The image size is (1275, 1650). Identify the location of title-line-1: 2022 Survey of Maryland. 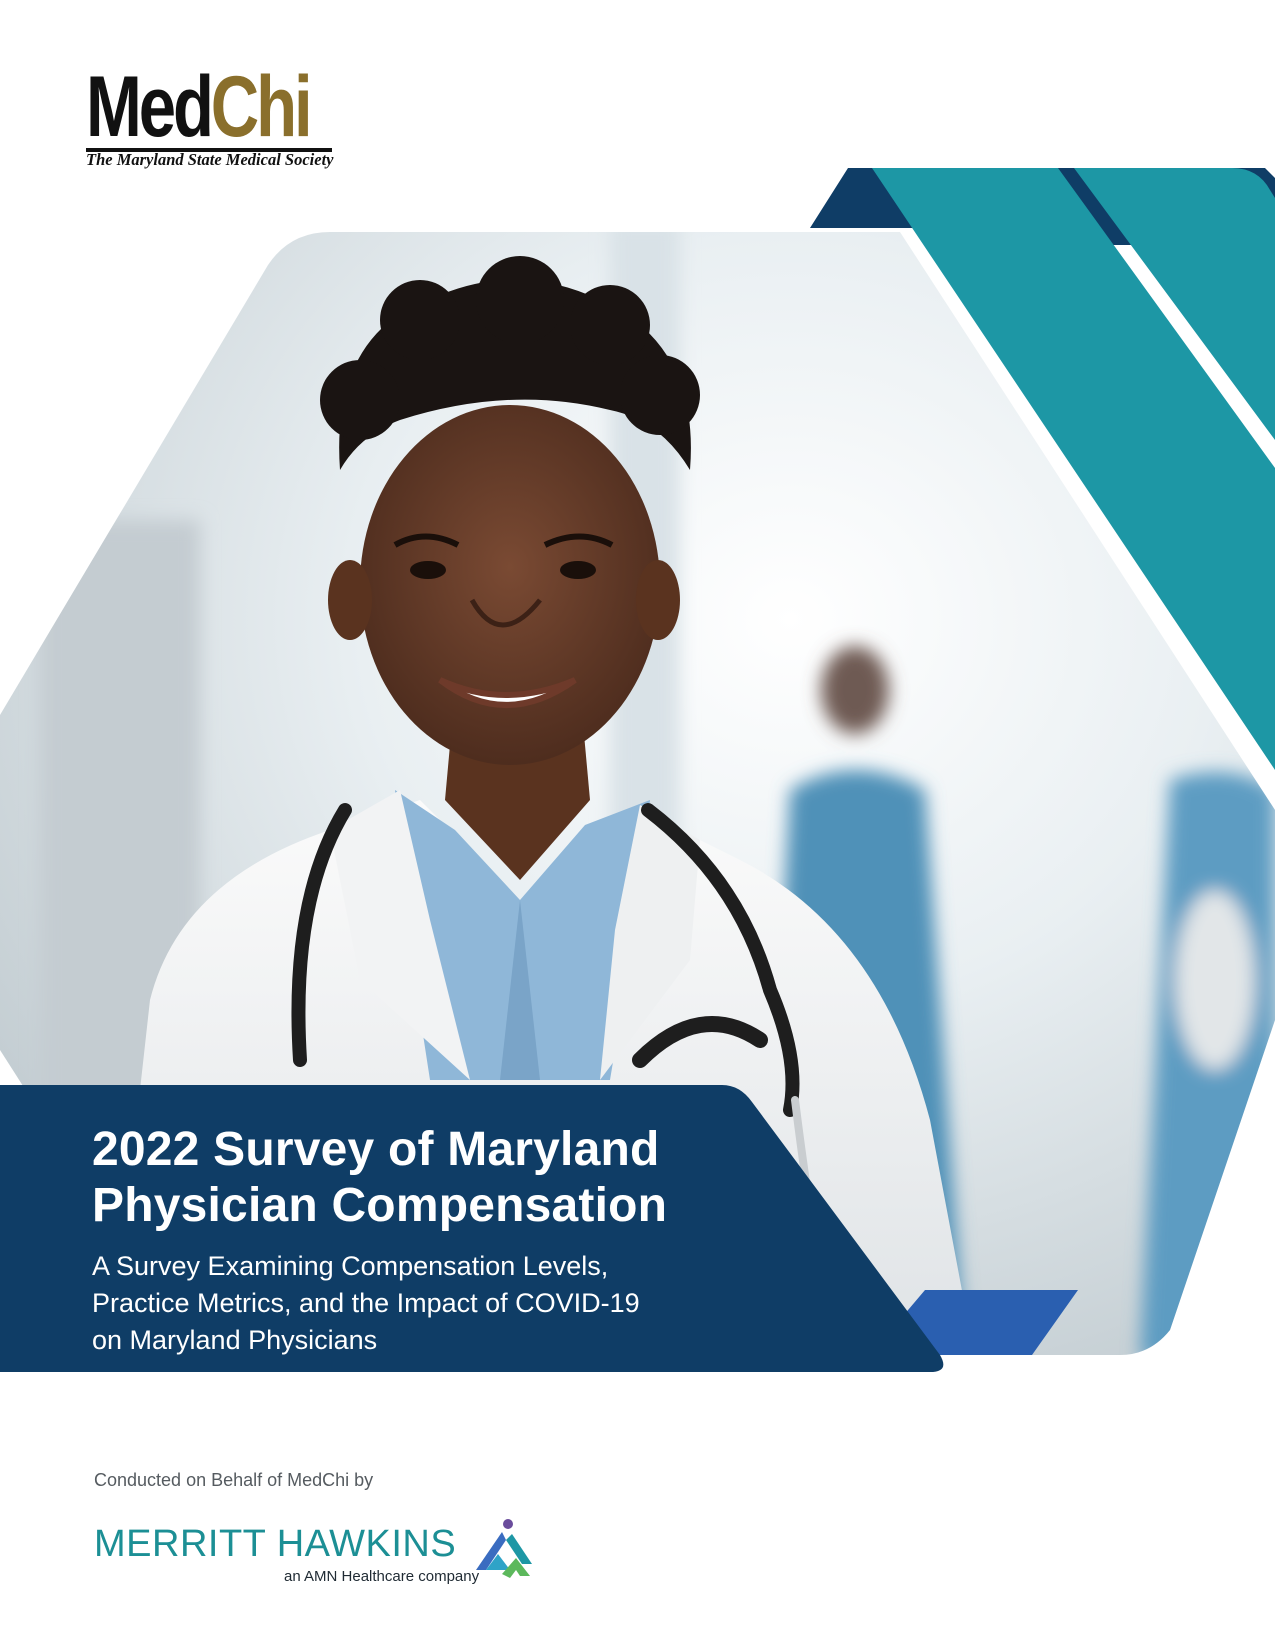
(376, 1149).